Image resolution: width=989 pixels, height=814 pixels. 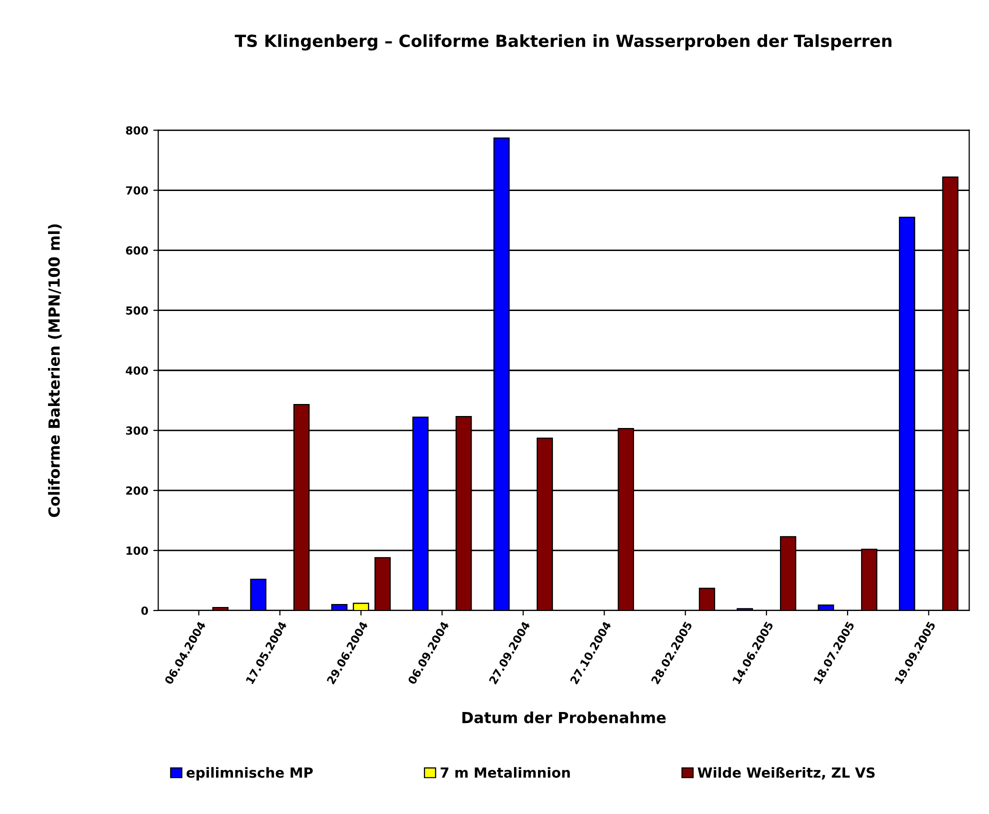 What do you see at coordinates (55, 370) in the screenshot?
I see `y-axis-title: Coliforme Bakterien (MPN/100 ml)` at bounding box center [55, 370].